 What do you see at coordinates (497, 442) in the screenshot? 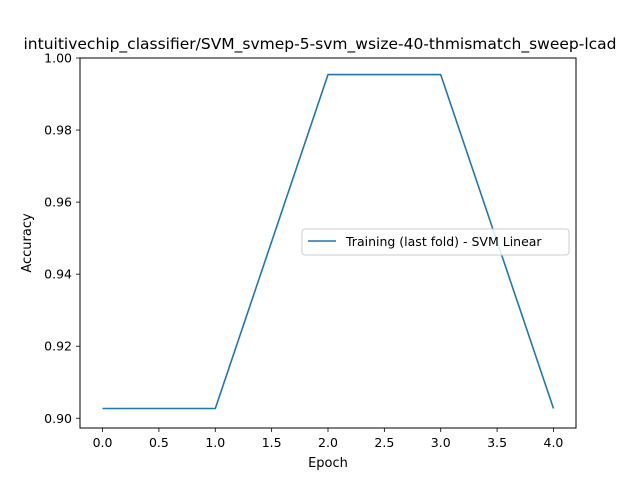
I see `x-tick-label: 3.5` at bounding box center [497, 442].